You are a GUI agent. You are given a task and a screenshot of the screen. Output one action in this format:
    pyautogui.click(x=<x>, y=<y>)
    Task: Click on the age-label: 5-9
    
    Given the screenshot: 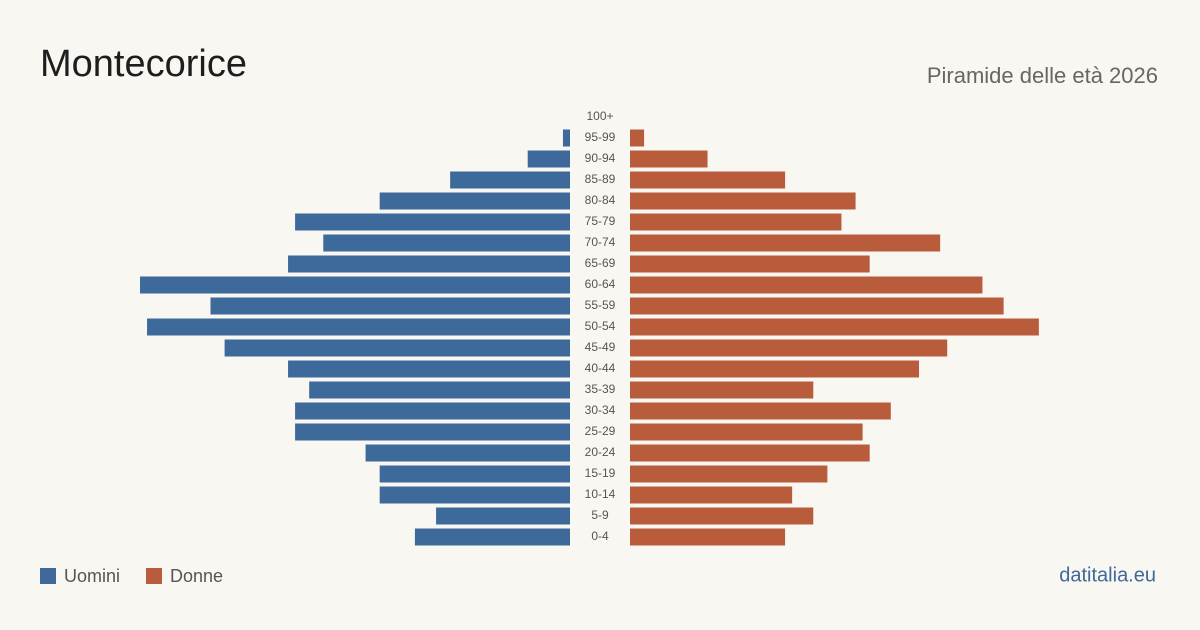 What is the action you would take?
    pyautogui.click(x=600, y=515)
    